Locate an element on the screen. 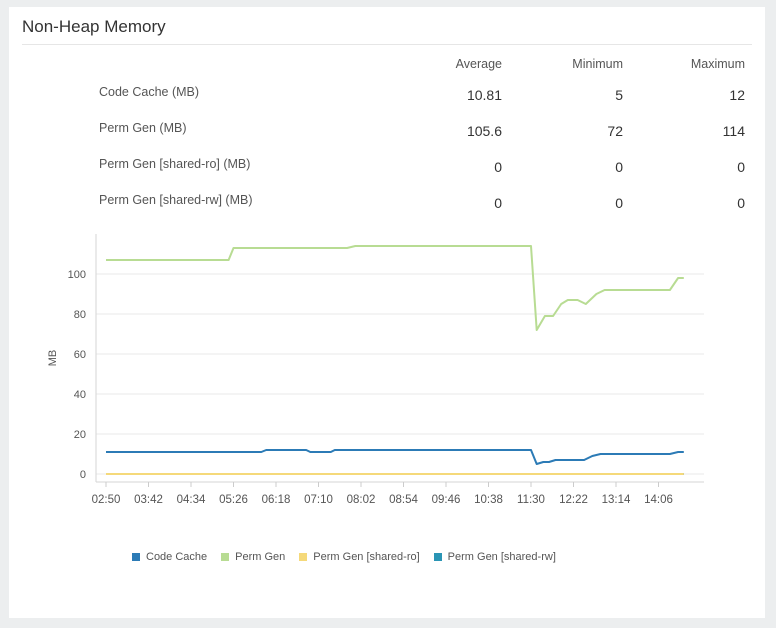 This screenshot has width=776, height=628. stats-header-row: Average Minimum Maximum is located at coordinates (422, 71).